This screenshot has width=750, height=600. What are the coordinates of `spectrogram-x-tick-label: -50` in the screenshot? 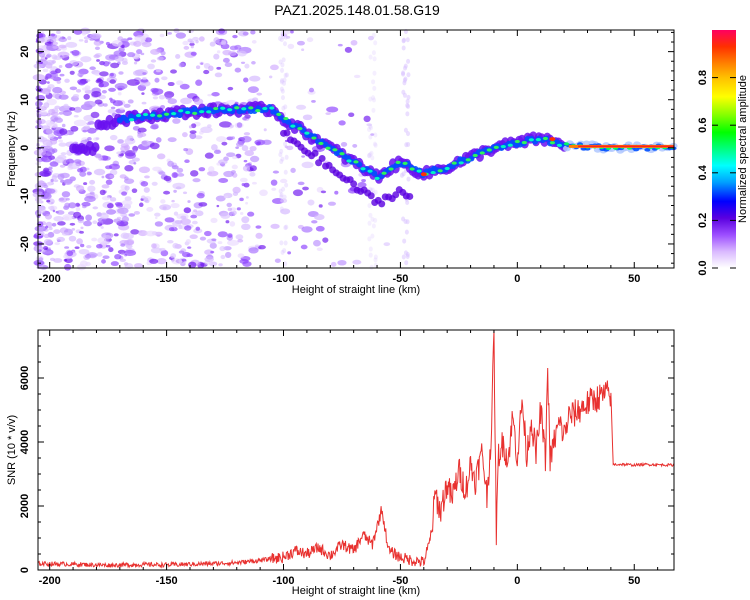 It's located at (400, 279).